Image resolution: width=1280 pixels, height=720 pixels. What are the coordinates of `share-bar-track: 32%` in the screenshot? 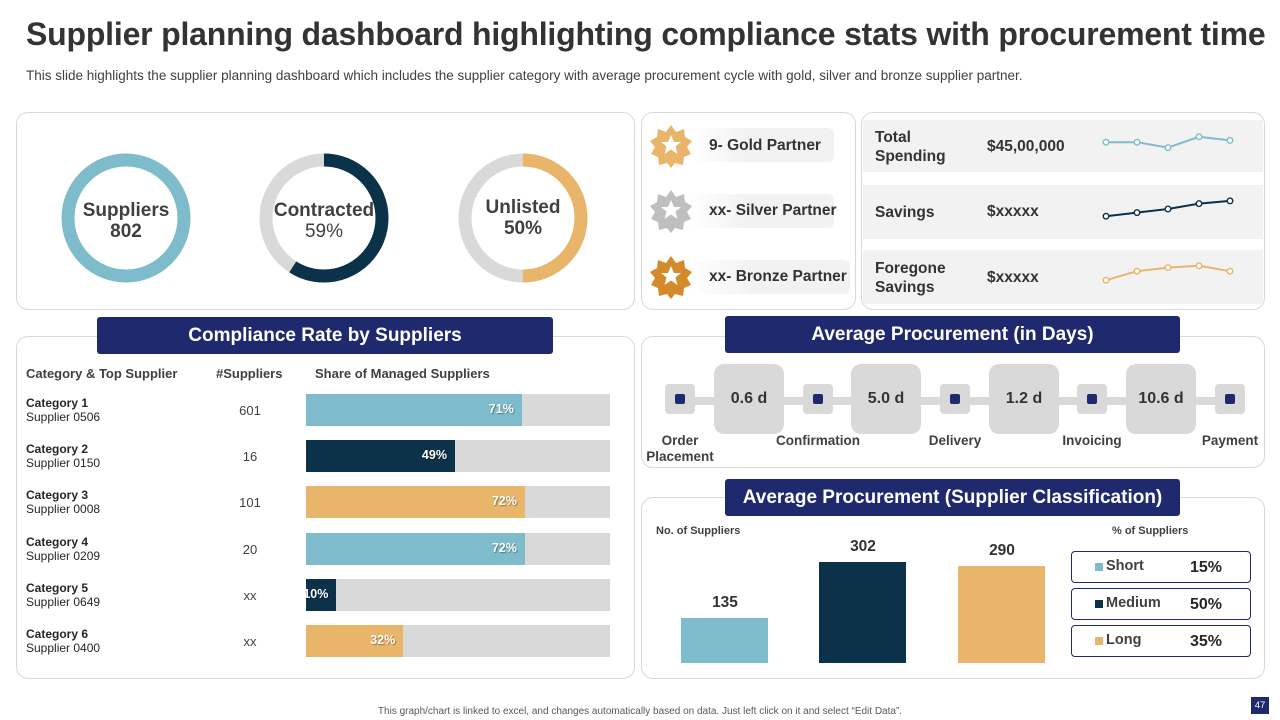 It's located at (458, 641).